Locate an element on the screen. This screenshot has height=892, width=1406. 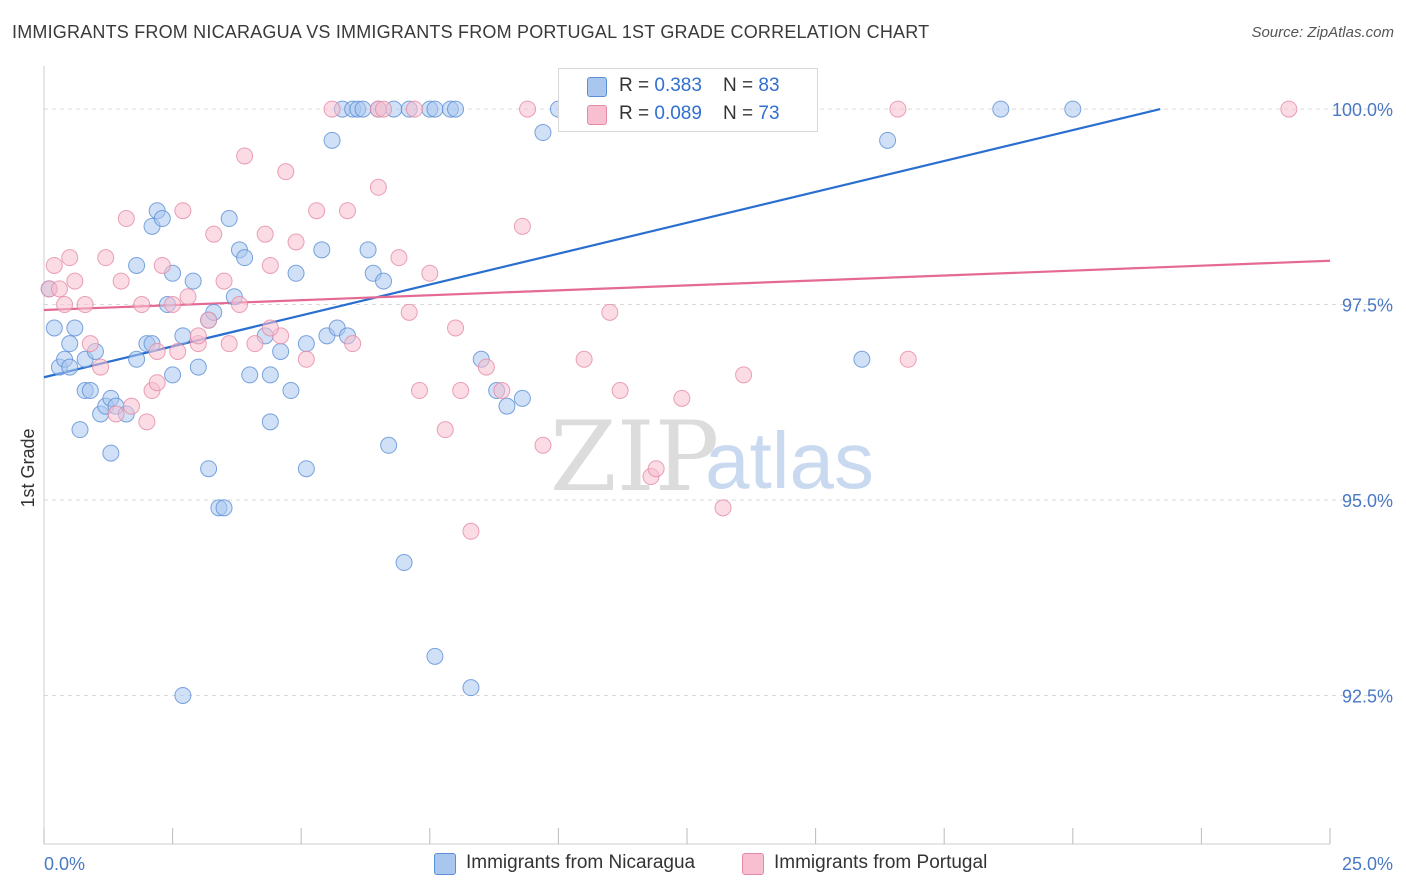
y-axis-label: 1st Grade is located at coordinates (28, 467).